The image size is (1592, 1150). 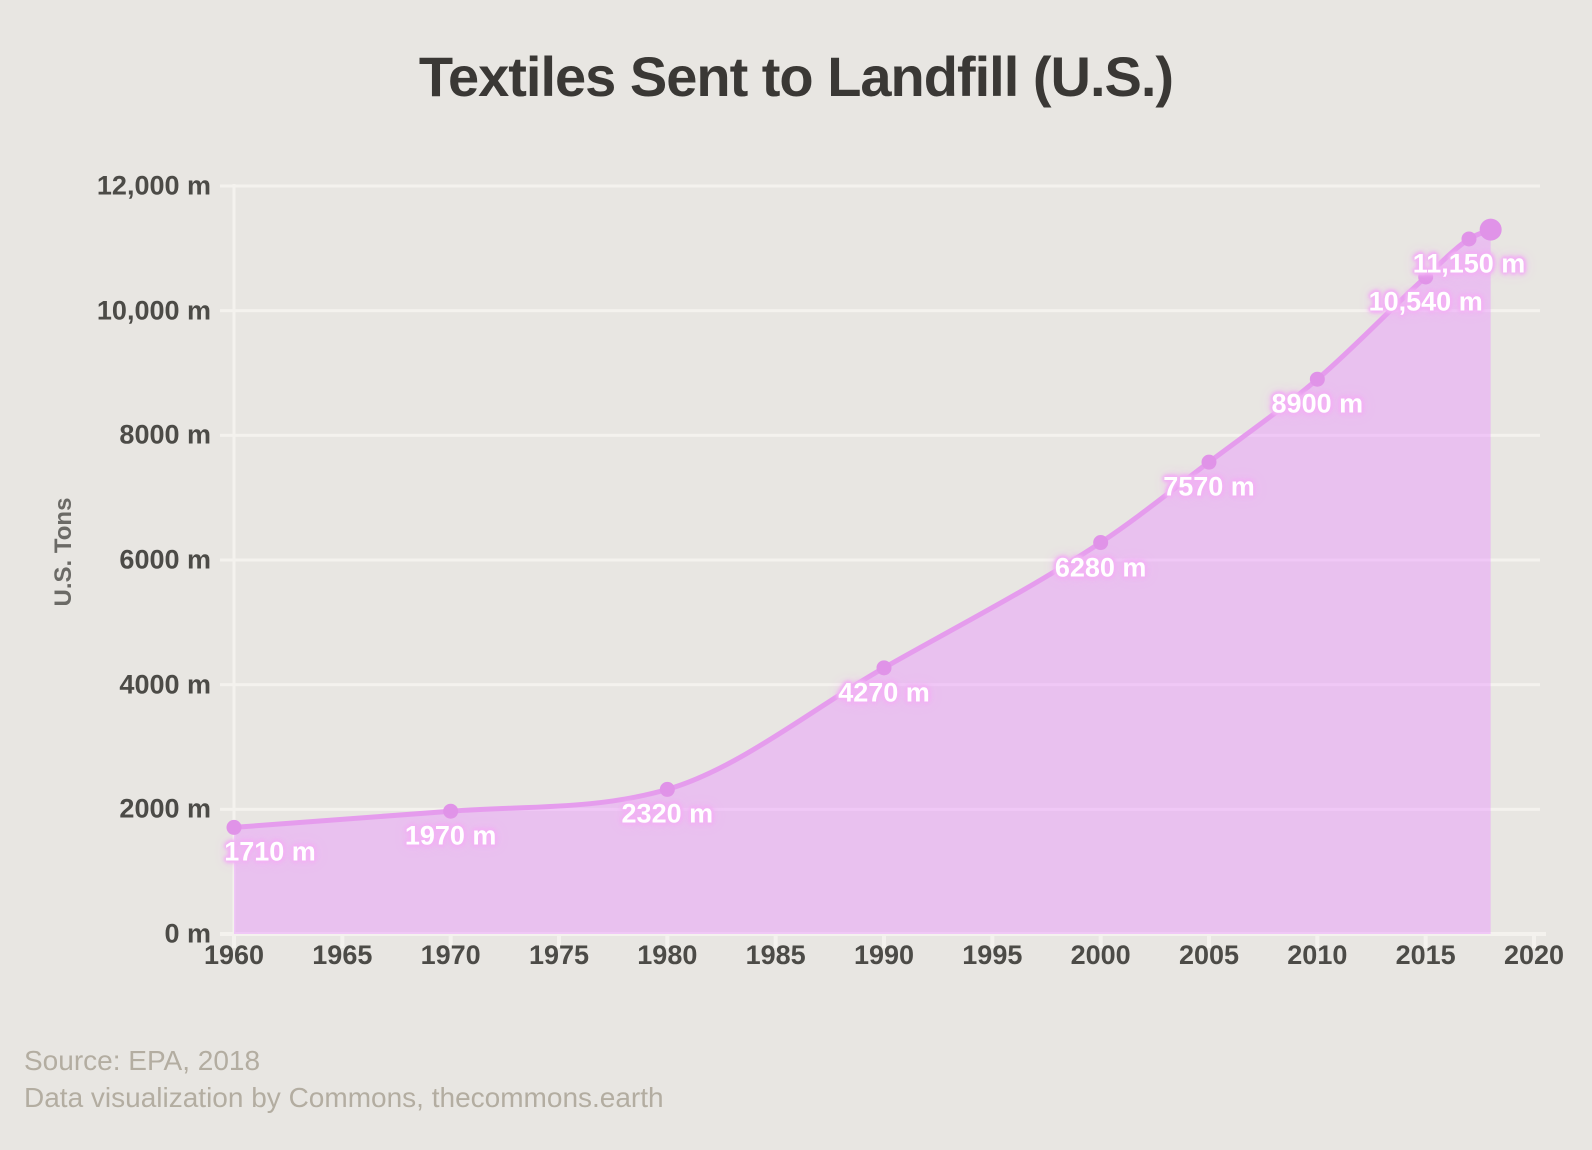 What do you see at coordinates (165, 808) in the screenshot?
I see `y-tick-label: 2000 m` at bounding box center [165, 808].